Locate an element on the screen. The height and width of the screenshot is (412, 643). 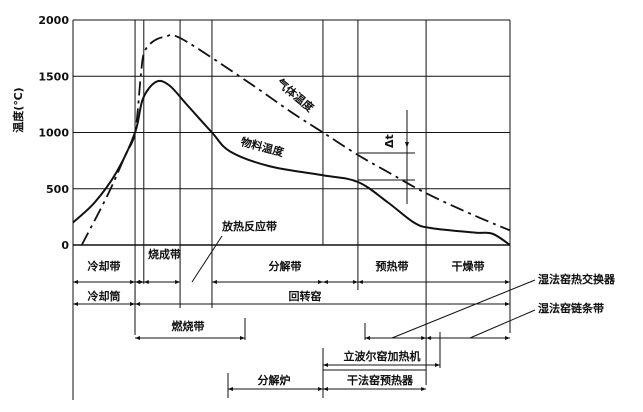
wet-chain-zone-label: 湿法窑链条带 is located at coordinates (571, 308).